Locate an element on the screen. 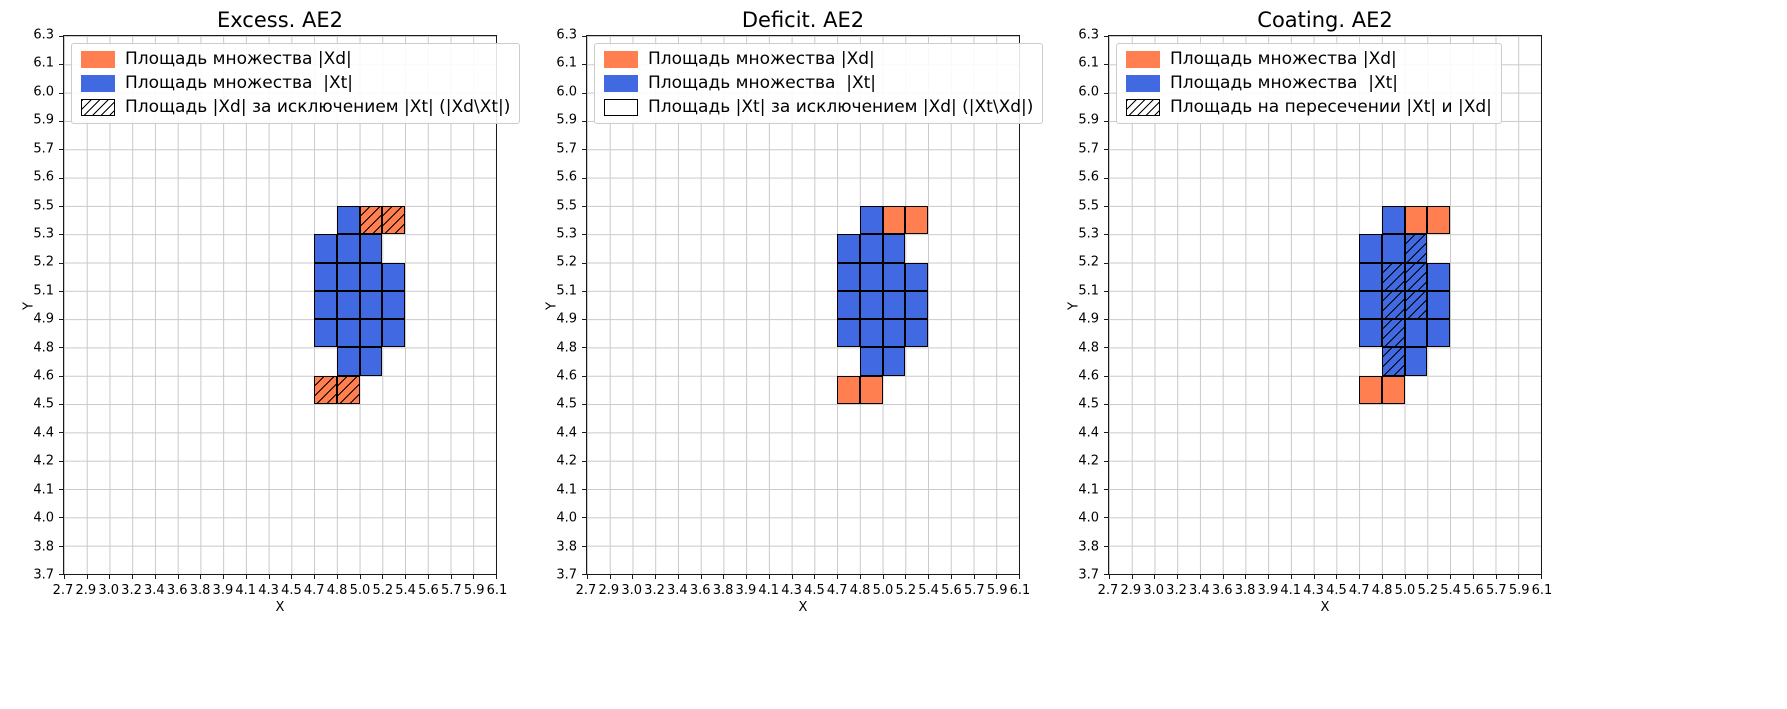 This screenshot has height=709, width=1787. x-tick-label: 3.9 is located at coordinates (223, 590).